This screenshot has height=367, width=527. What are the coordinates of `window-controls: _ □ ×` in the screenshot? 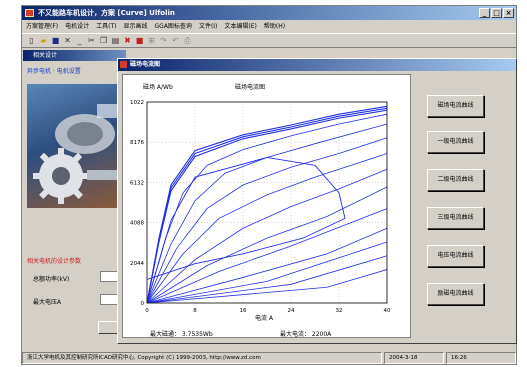 It's located at (496, 13).